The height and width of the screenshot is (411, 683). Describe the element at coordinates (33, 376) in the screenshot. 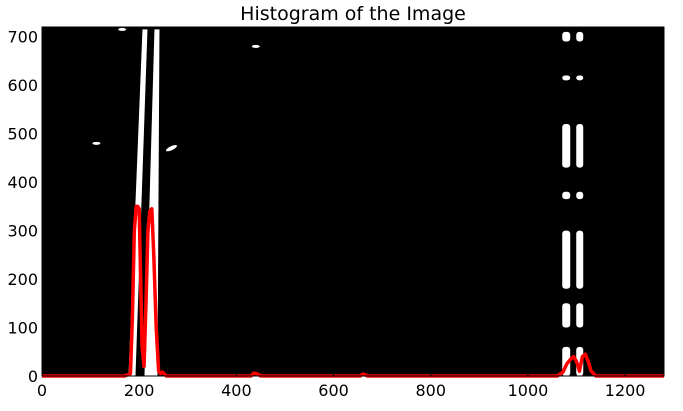

I see `y-tick-label: 0` at that location.